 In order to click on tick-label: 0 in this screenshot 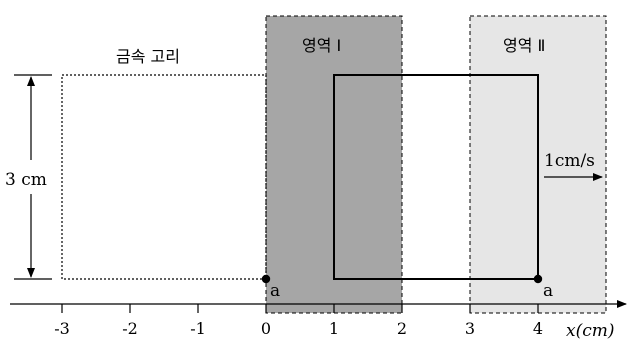, I will do `click(266, 328)`.